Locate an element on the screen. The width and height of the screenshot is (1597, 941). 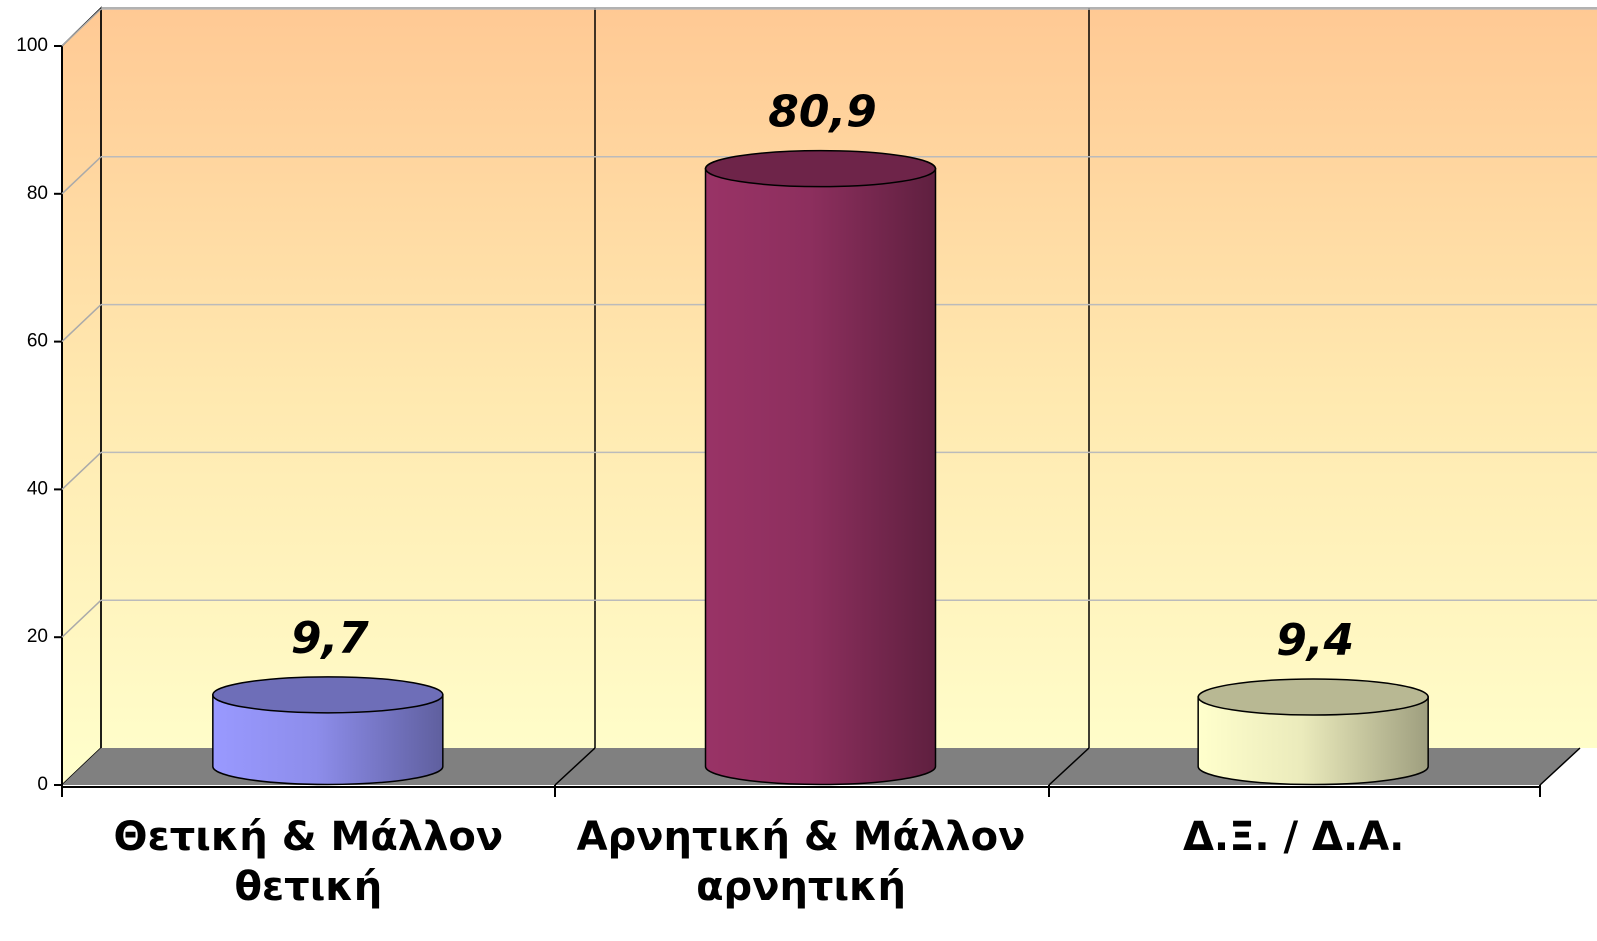
value-label: 9,4 is located at coordinates (1315, 640).